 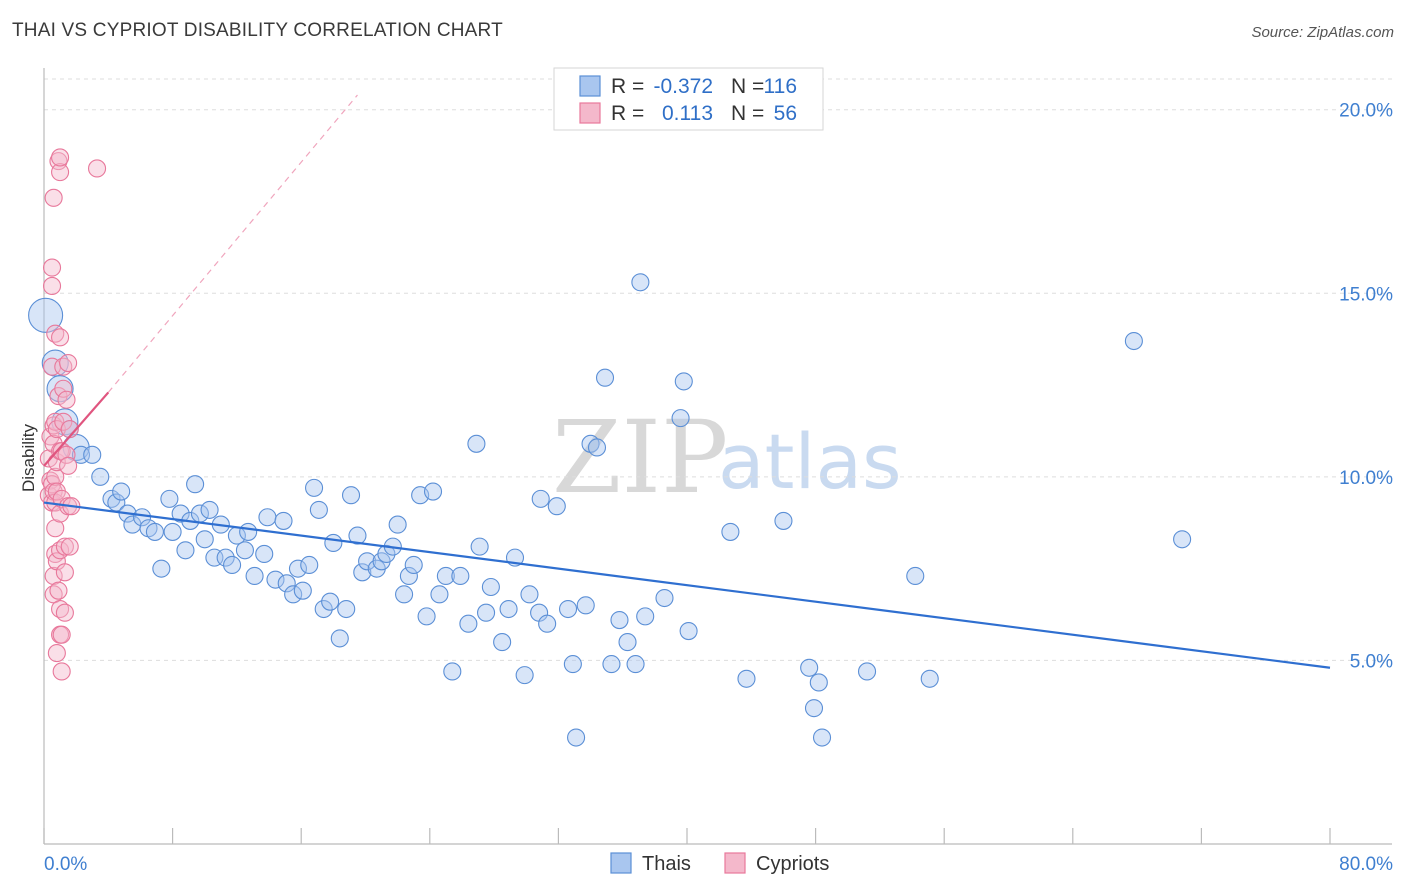 I want to click on cypriot-trend-line, so click(x=76, y=429).